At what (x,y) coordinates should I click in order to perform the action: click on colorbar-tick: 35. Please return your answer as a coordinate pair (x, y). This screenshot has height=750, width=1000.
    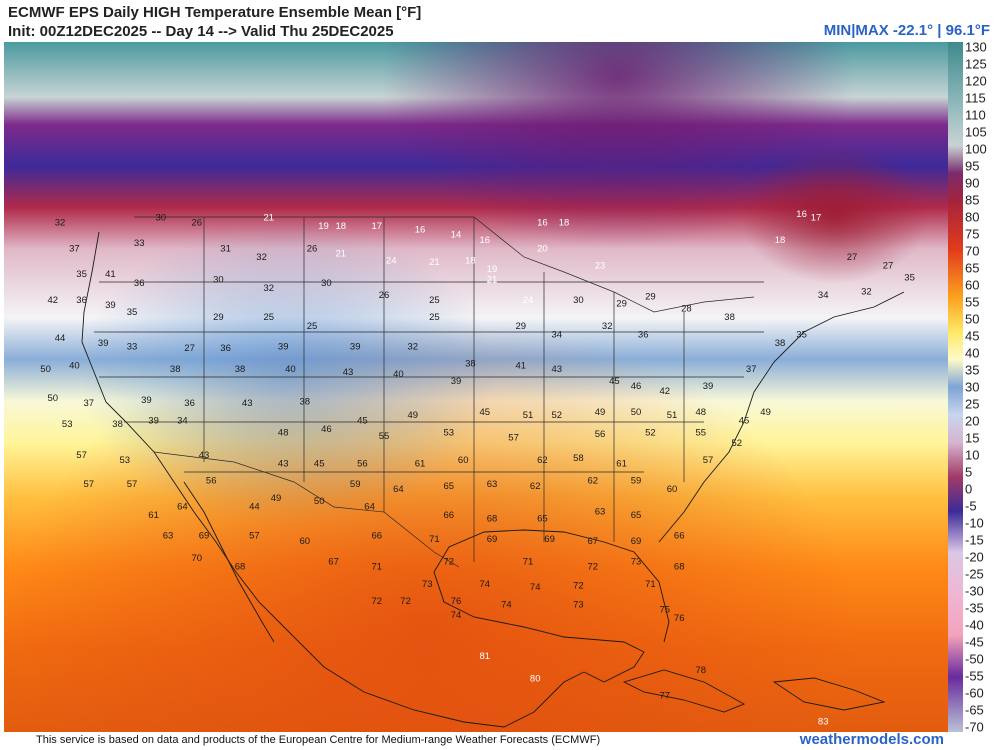
    Looking at the image, I should click on (972, 370).